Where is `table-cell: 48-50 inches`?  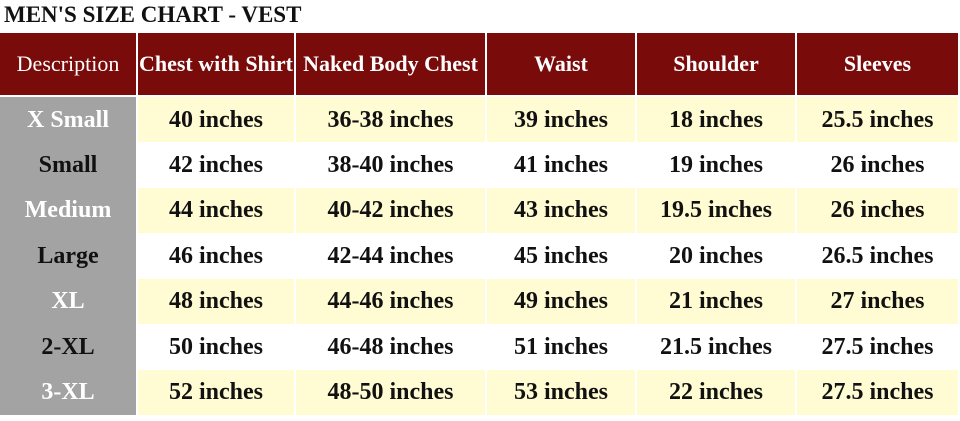
table-cell: 48-50 inches is located at coordinates (391, 392).